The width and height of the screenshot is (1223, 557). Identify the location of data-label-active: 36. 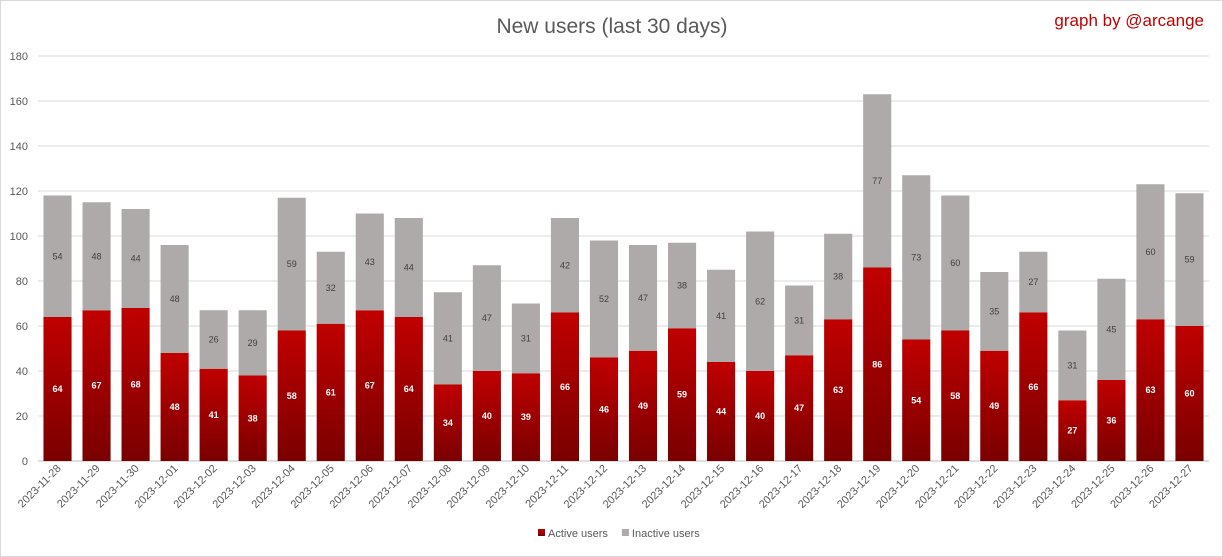
(1111, 421).